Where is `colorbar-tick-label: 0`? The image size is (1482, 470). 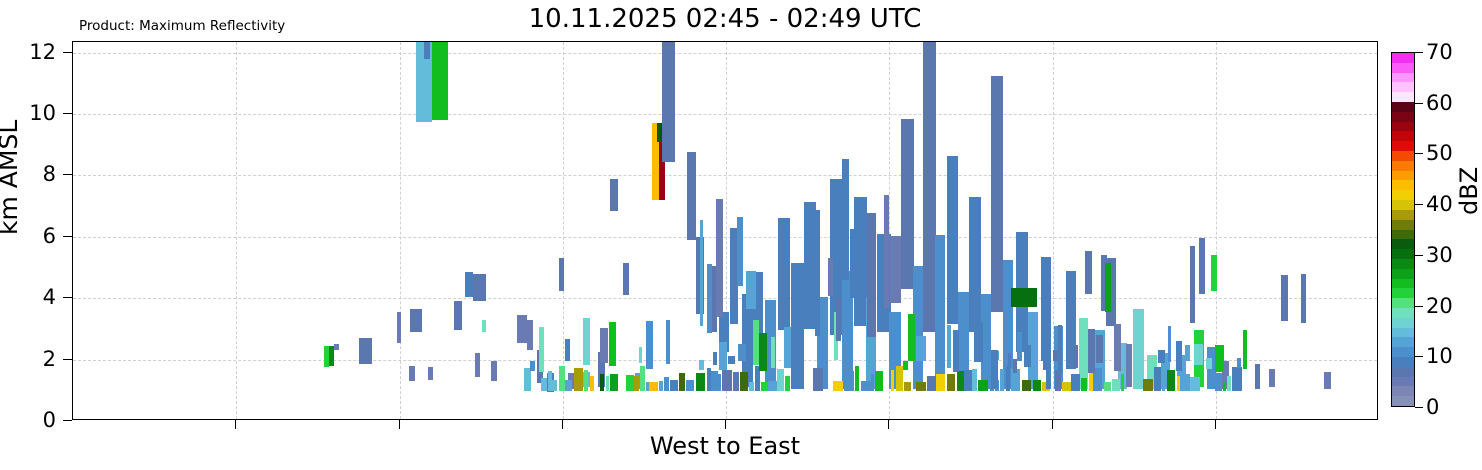
colorbar-tick-label: 0 is located at coordinates (1433, 407).